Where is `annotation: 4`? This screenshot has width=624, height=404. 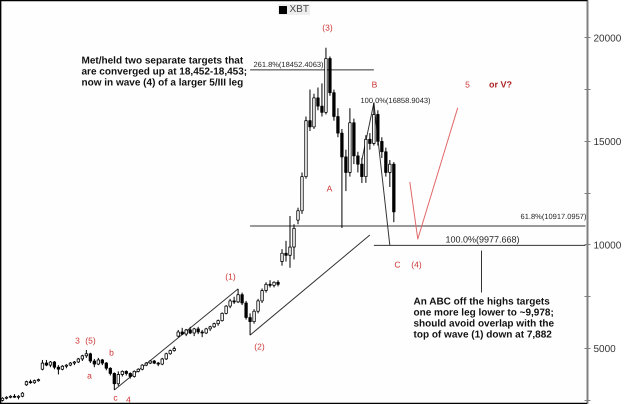 annotation: 4 is located at coordinates (129, 399).